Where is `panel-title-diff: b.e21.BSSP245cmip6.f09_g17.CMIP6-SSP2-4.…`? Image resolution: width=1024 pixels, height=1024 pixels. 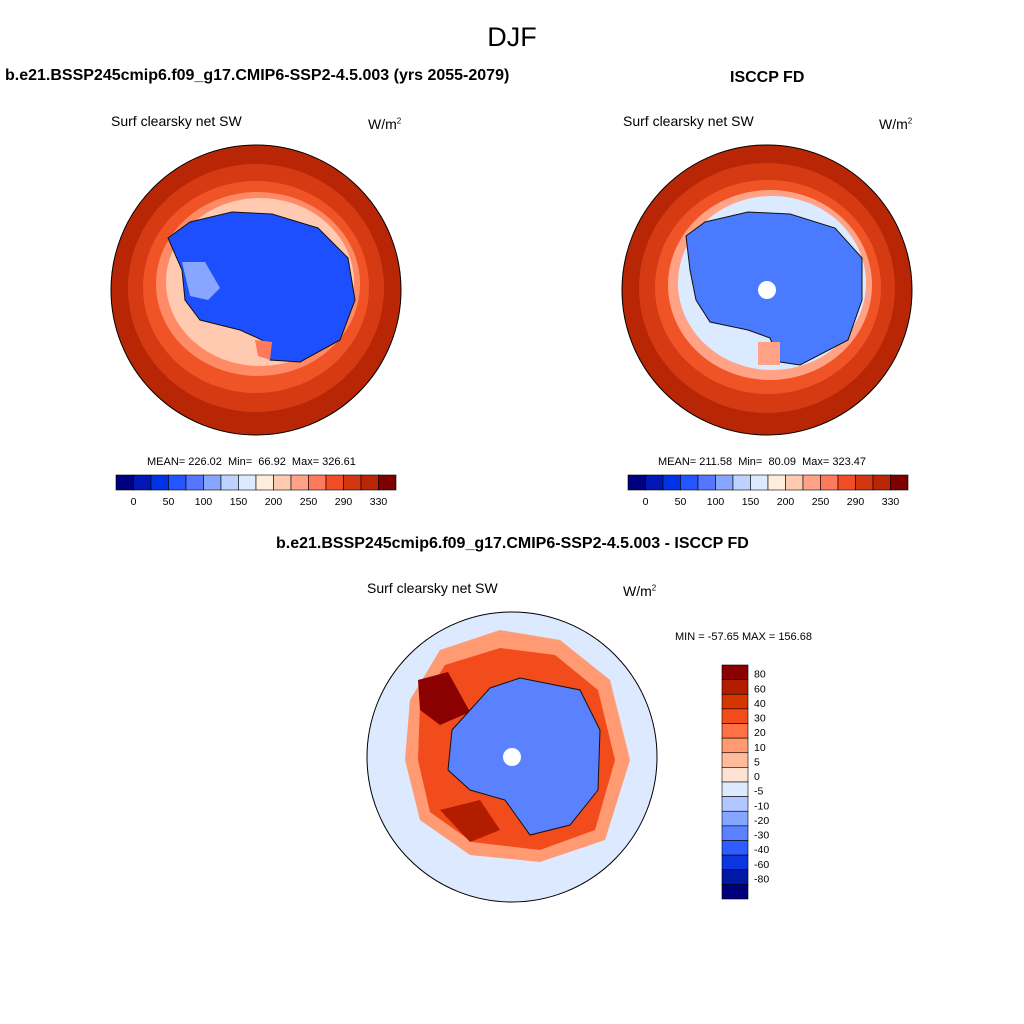
panel-title-diff: b.e21.BSSP245cmip6.f09_g17.CMIP6-SSP2-4.… is located at coordinates (512, 543).